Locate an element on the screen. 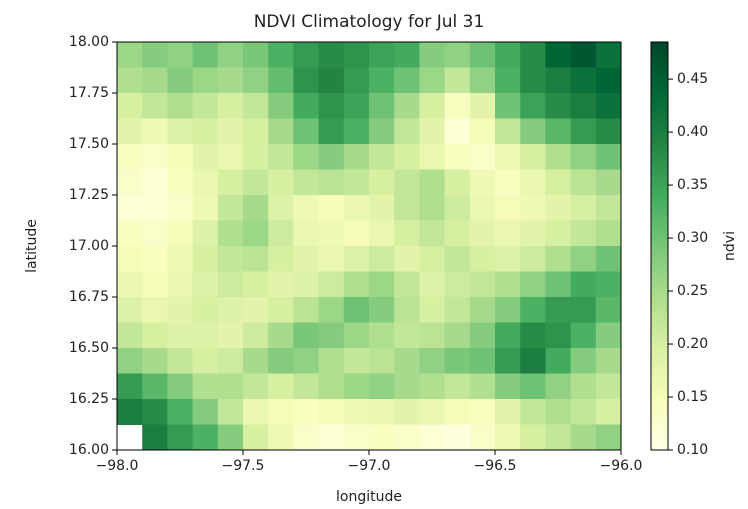 The width and height of the screenshot is (748, 509). colorbar-tick-label: 0.30 is located at coordinates (692, 238).